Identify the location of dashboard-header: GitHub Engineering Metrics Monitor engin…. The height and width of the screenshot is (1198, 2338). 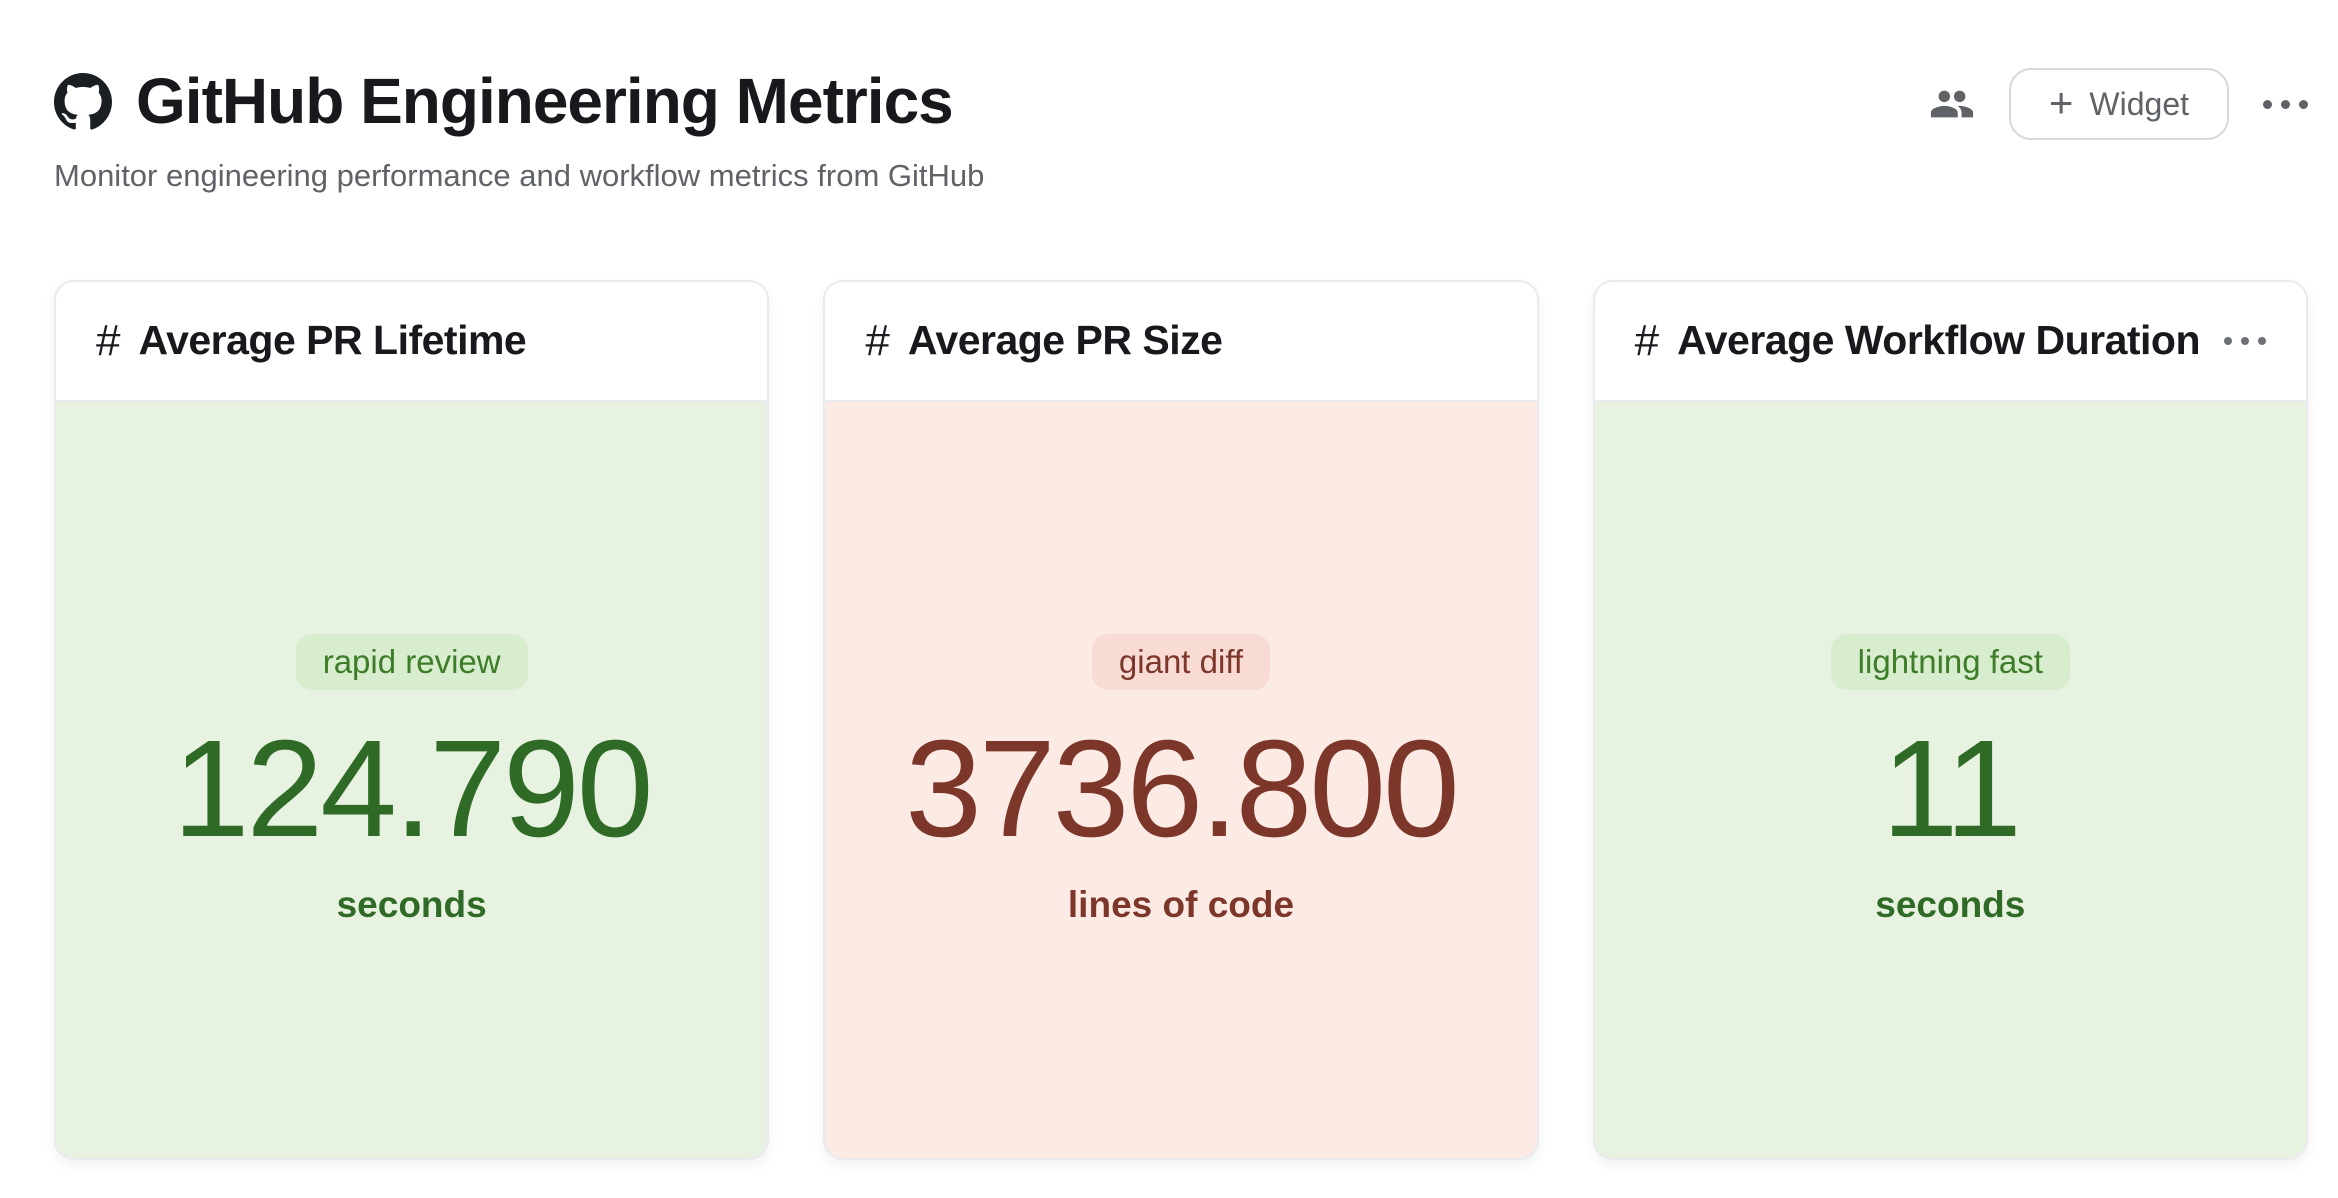
(1181, 129).